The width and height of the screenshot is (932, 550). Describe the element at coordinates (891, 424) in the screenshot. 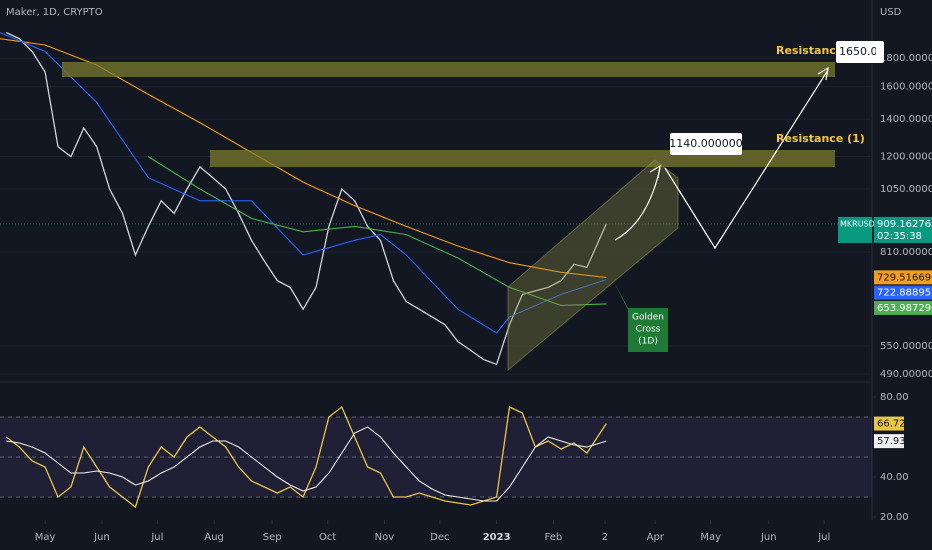

I see `rsi-value-label: 66.72` at that location.